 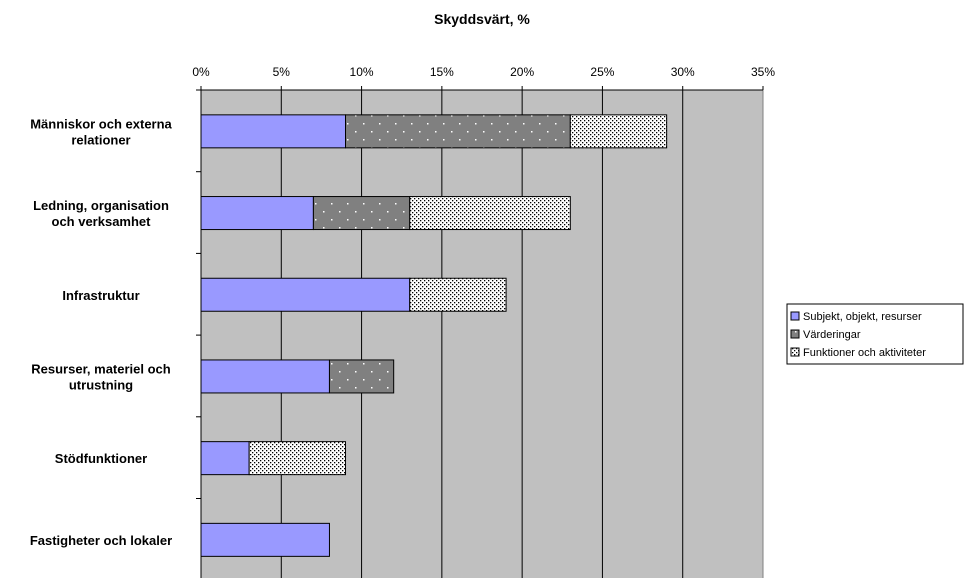 What do you see at coordinates (362, 72) in the screenshot?
I see `x-tick-label: 10%` at bounding box center [362, 72].